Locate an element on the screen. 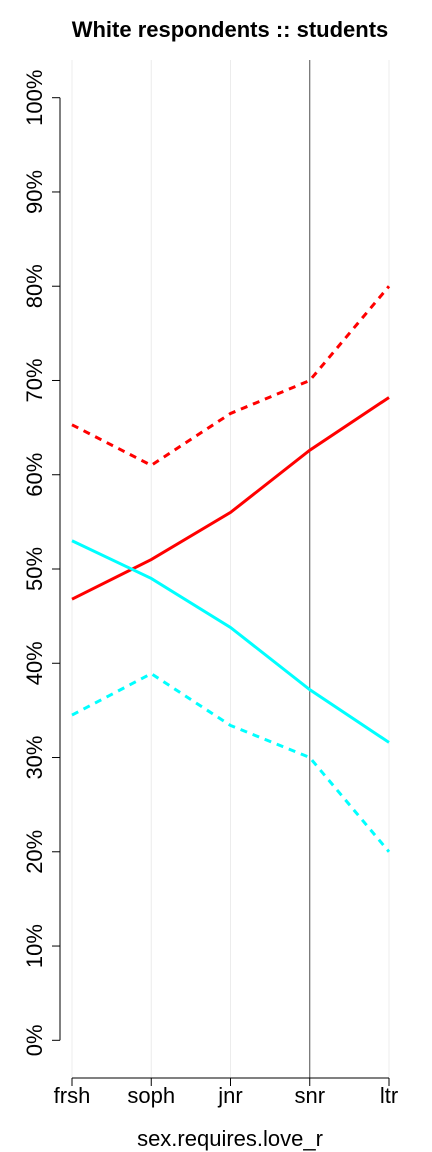 The width and height of the screenshot is (432, 1152). x-tick-label: frsh is located at coordinates (72, 1095).